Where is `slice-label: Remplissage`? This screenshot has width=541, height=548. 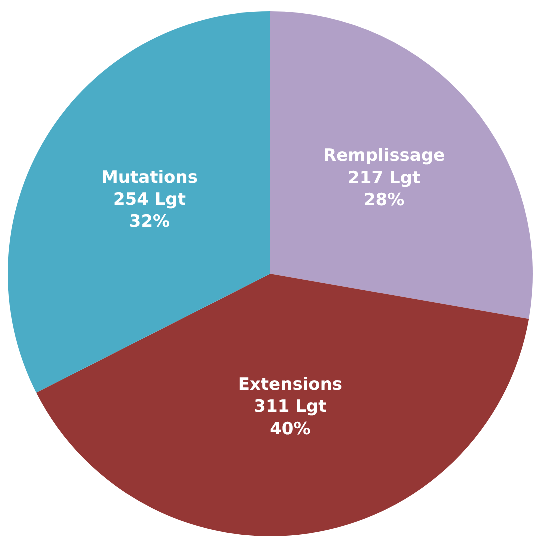
slice-label: Remplissage is located at coordinates (385, 156).